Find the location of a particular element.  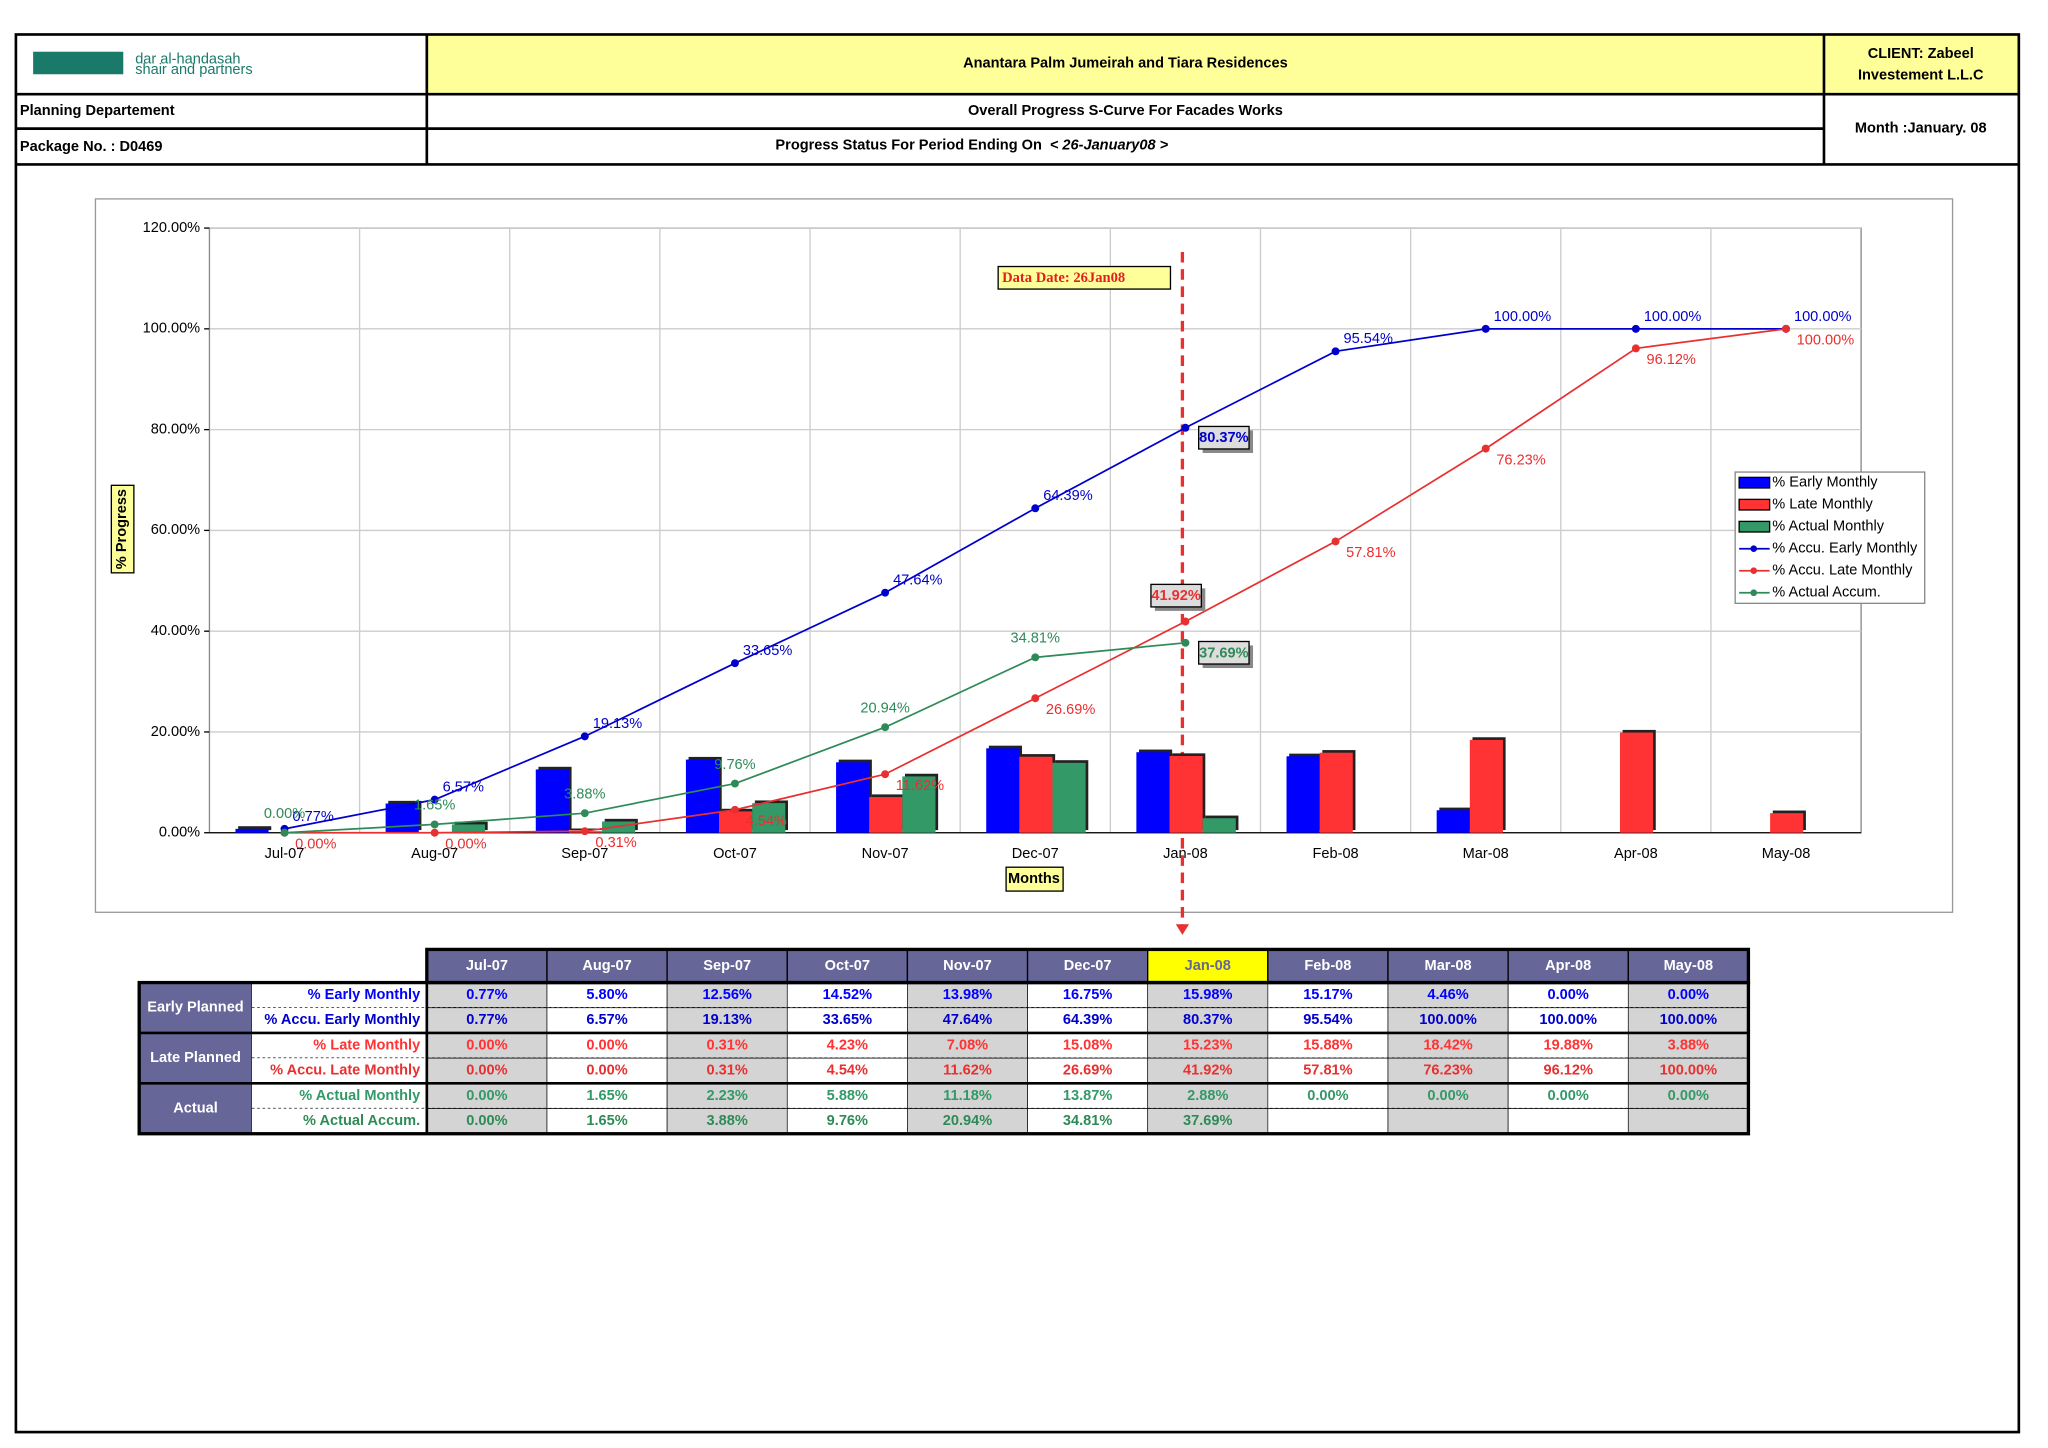

legend-label: % Actual Accum. is located at coordinates (1826, 593).